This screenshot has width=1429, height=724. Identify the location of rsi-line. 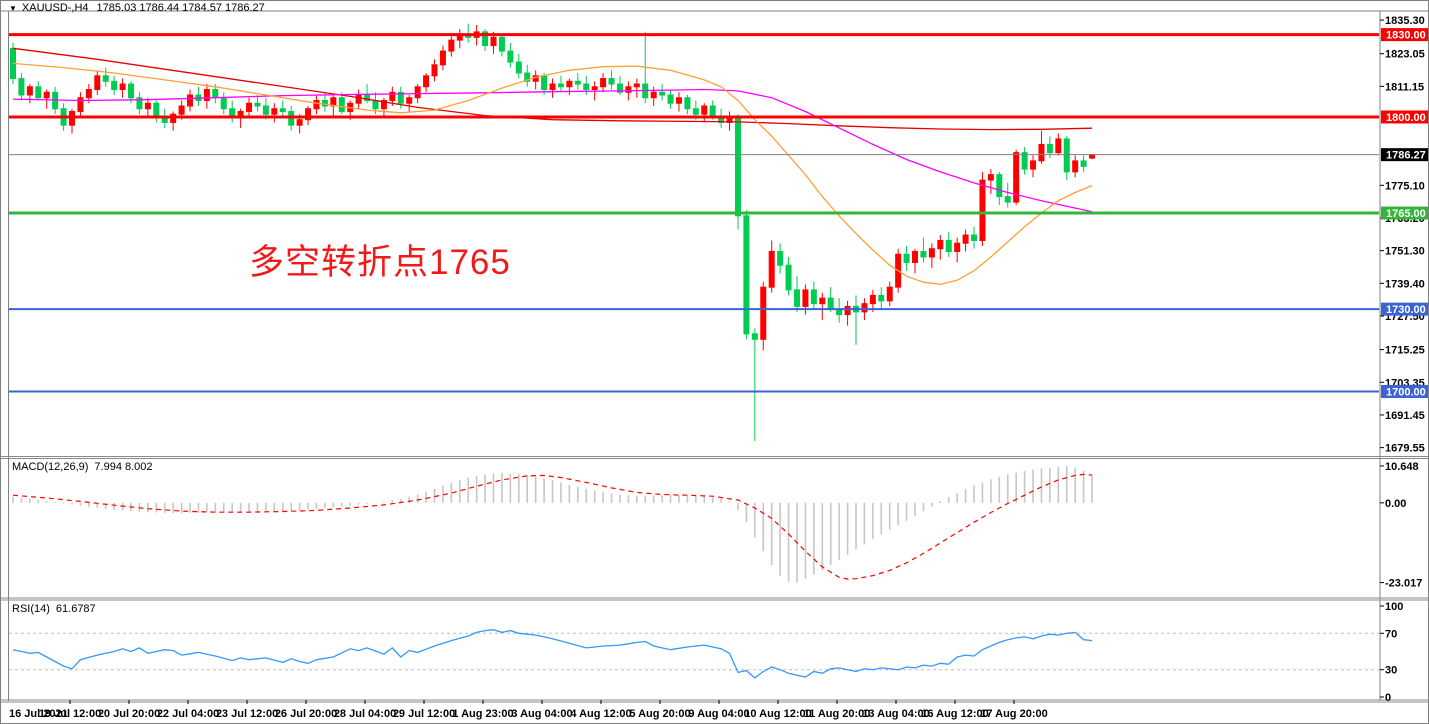
(552, 654).